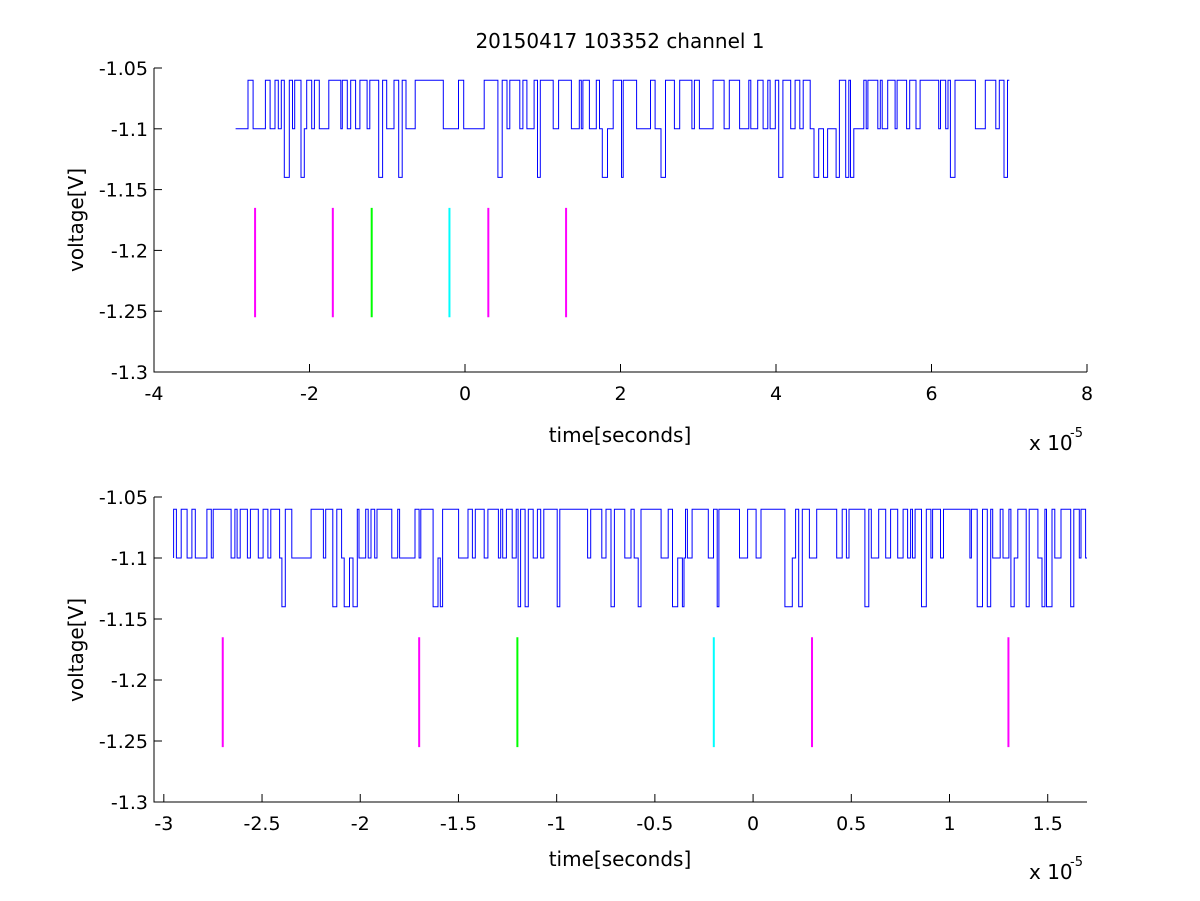  What do you see at coordinates (76, 650) in the screenshot?
I see `bottom-y-axis-label: voltage[V]` at bounding box center [76, 650].